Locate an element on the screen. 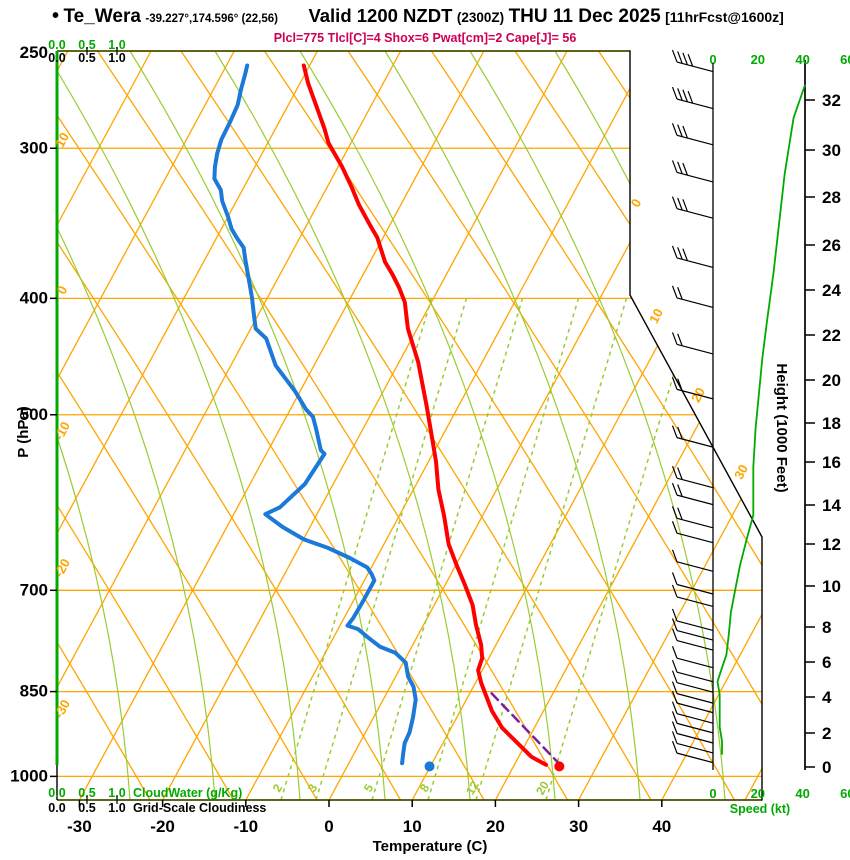 The image size is (850, 860). valid-date: THU 11 Dec 2025 is located at coordinates (584, 16).